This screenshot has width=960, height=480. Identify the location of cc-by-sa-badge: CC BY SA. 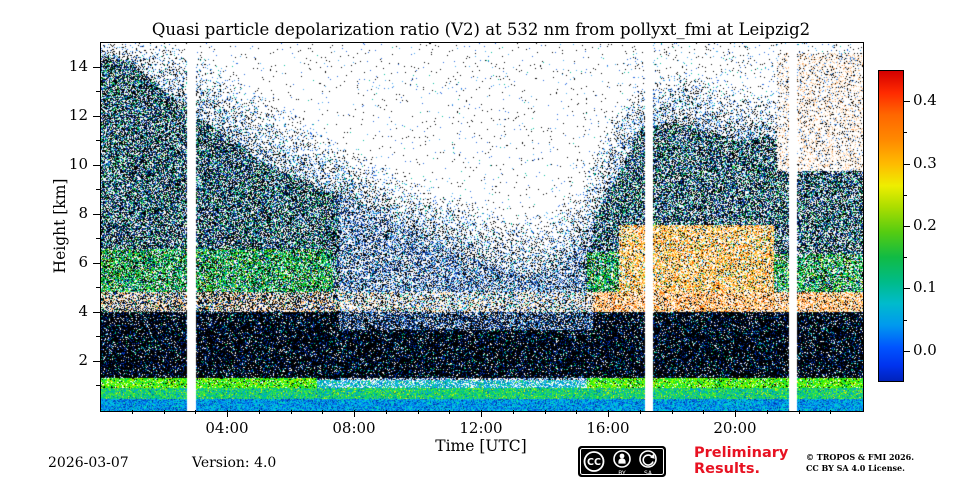
(622, 461).